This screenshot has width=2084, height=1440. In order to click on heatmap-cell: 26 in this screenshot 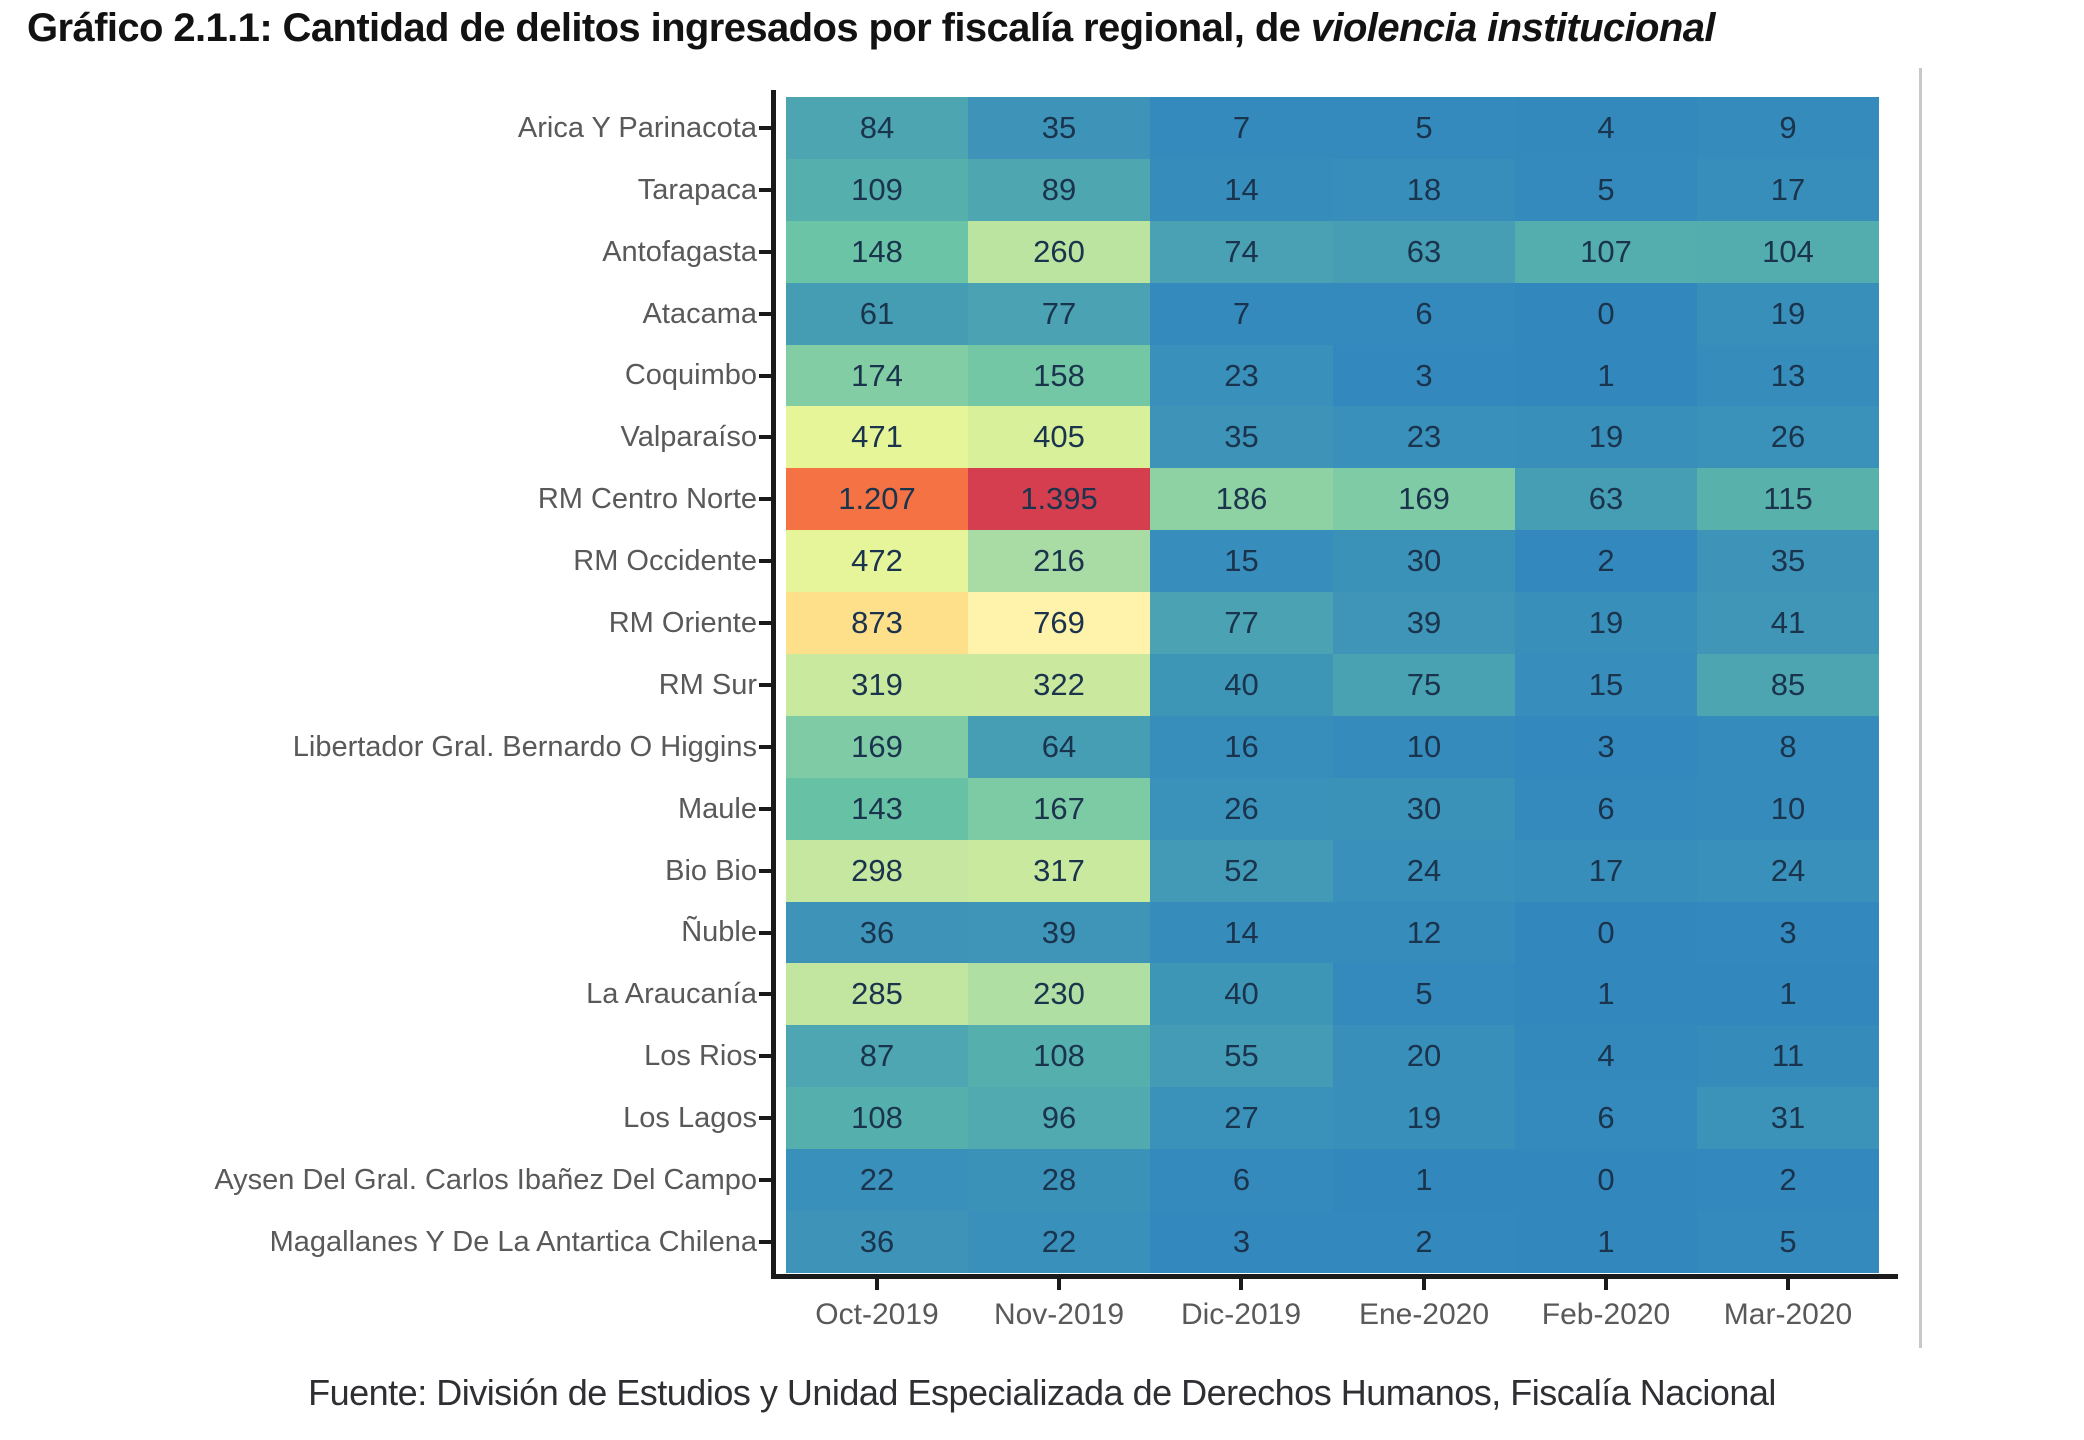, I will do `click(1788, 437)`.